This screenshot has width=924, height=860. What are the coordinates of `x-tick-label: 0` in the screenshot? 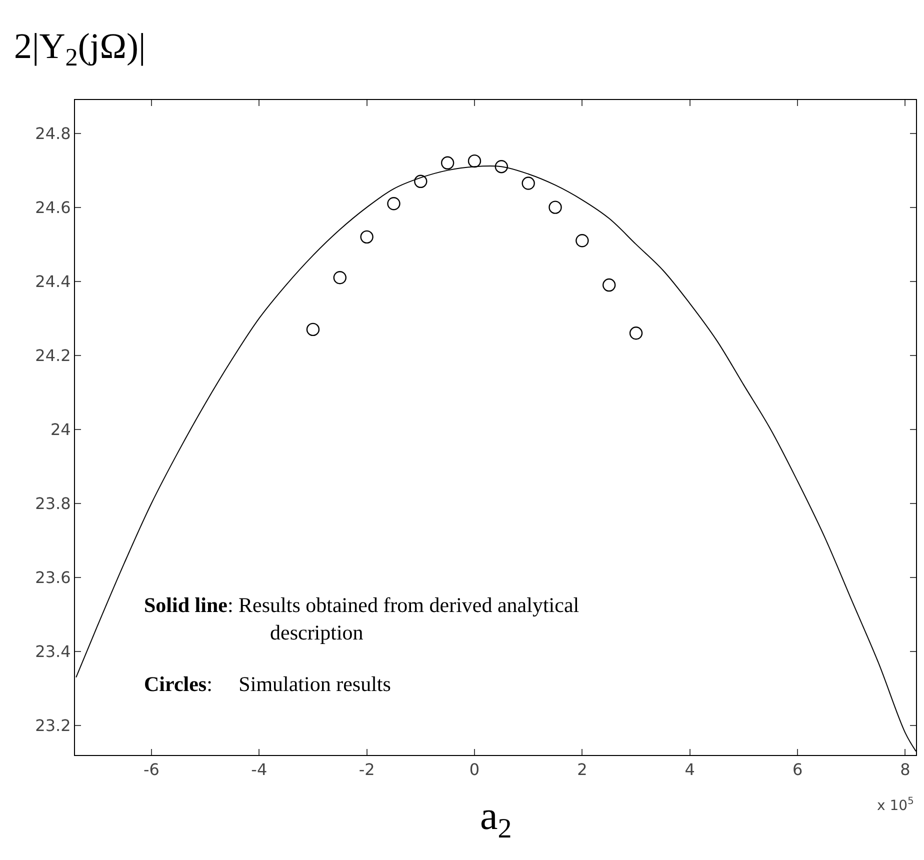 It's located at (474, 770).